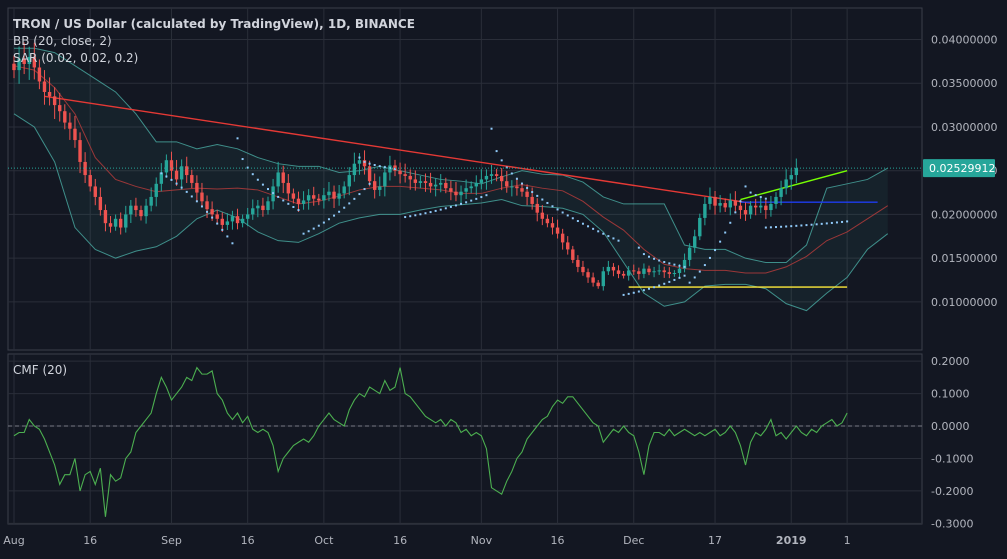  Describe the element at coordinates (171, 540) in the screenshot. I see `time-tick-label: Sep` at that location.